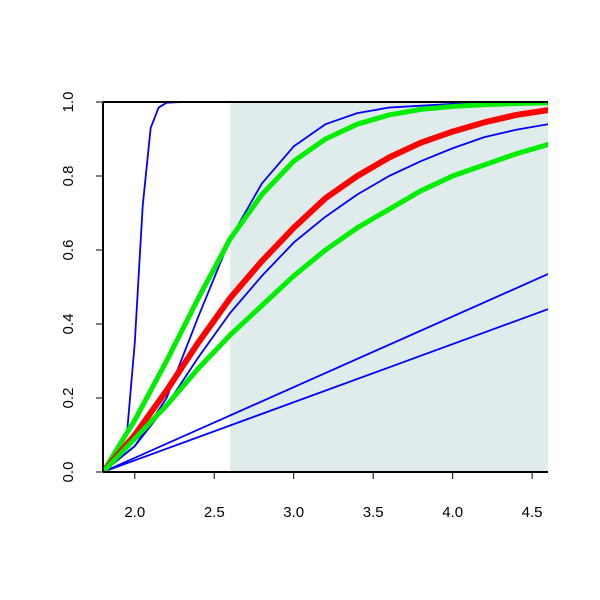  I want to click on y-tick-label: 0.6, so click(68, 250).